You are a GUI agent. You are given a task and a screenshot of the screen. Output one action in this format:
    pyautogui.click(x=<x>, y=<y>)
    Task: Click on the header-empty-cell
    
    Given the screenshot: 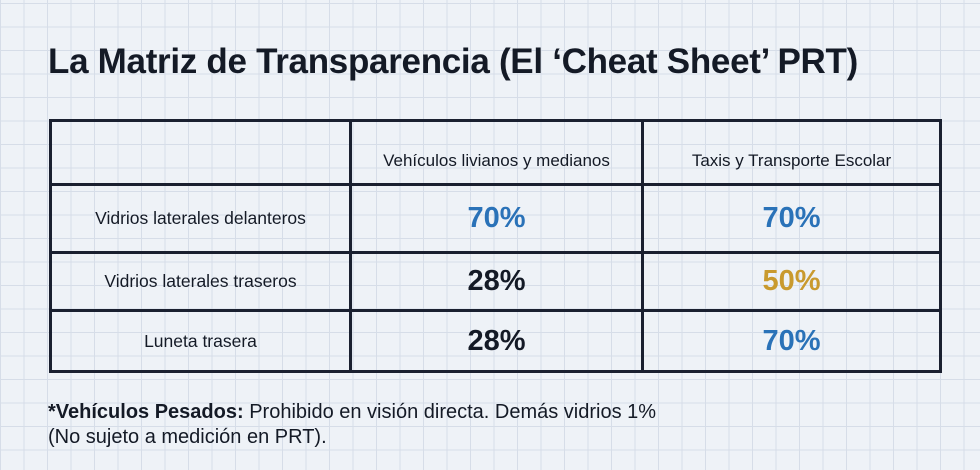 What is the action you would take?
    pyautogui.click(x=200, y=152)
    